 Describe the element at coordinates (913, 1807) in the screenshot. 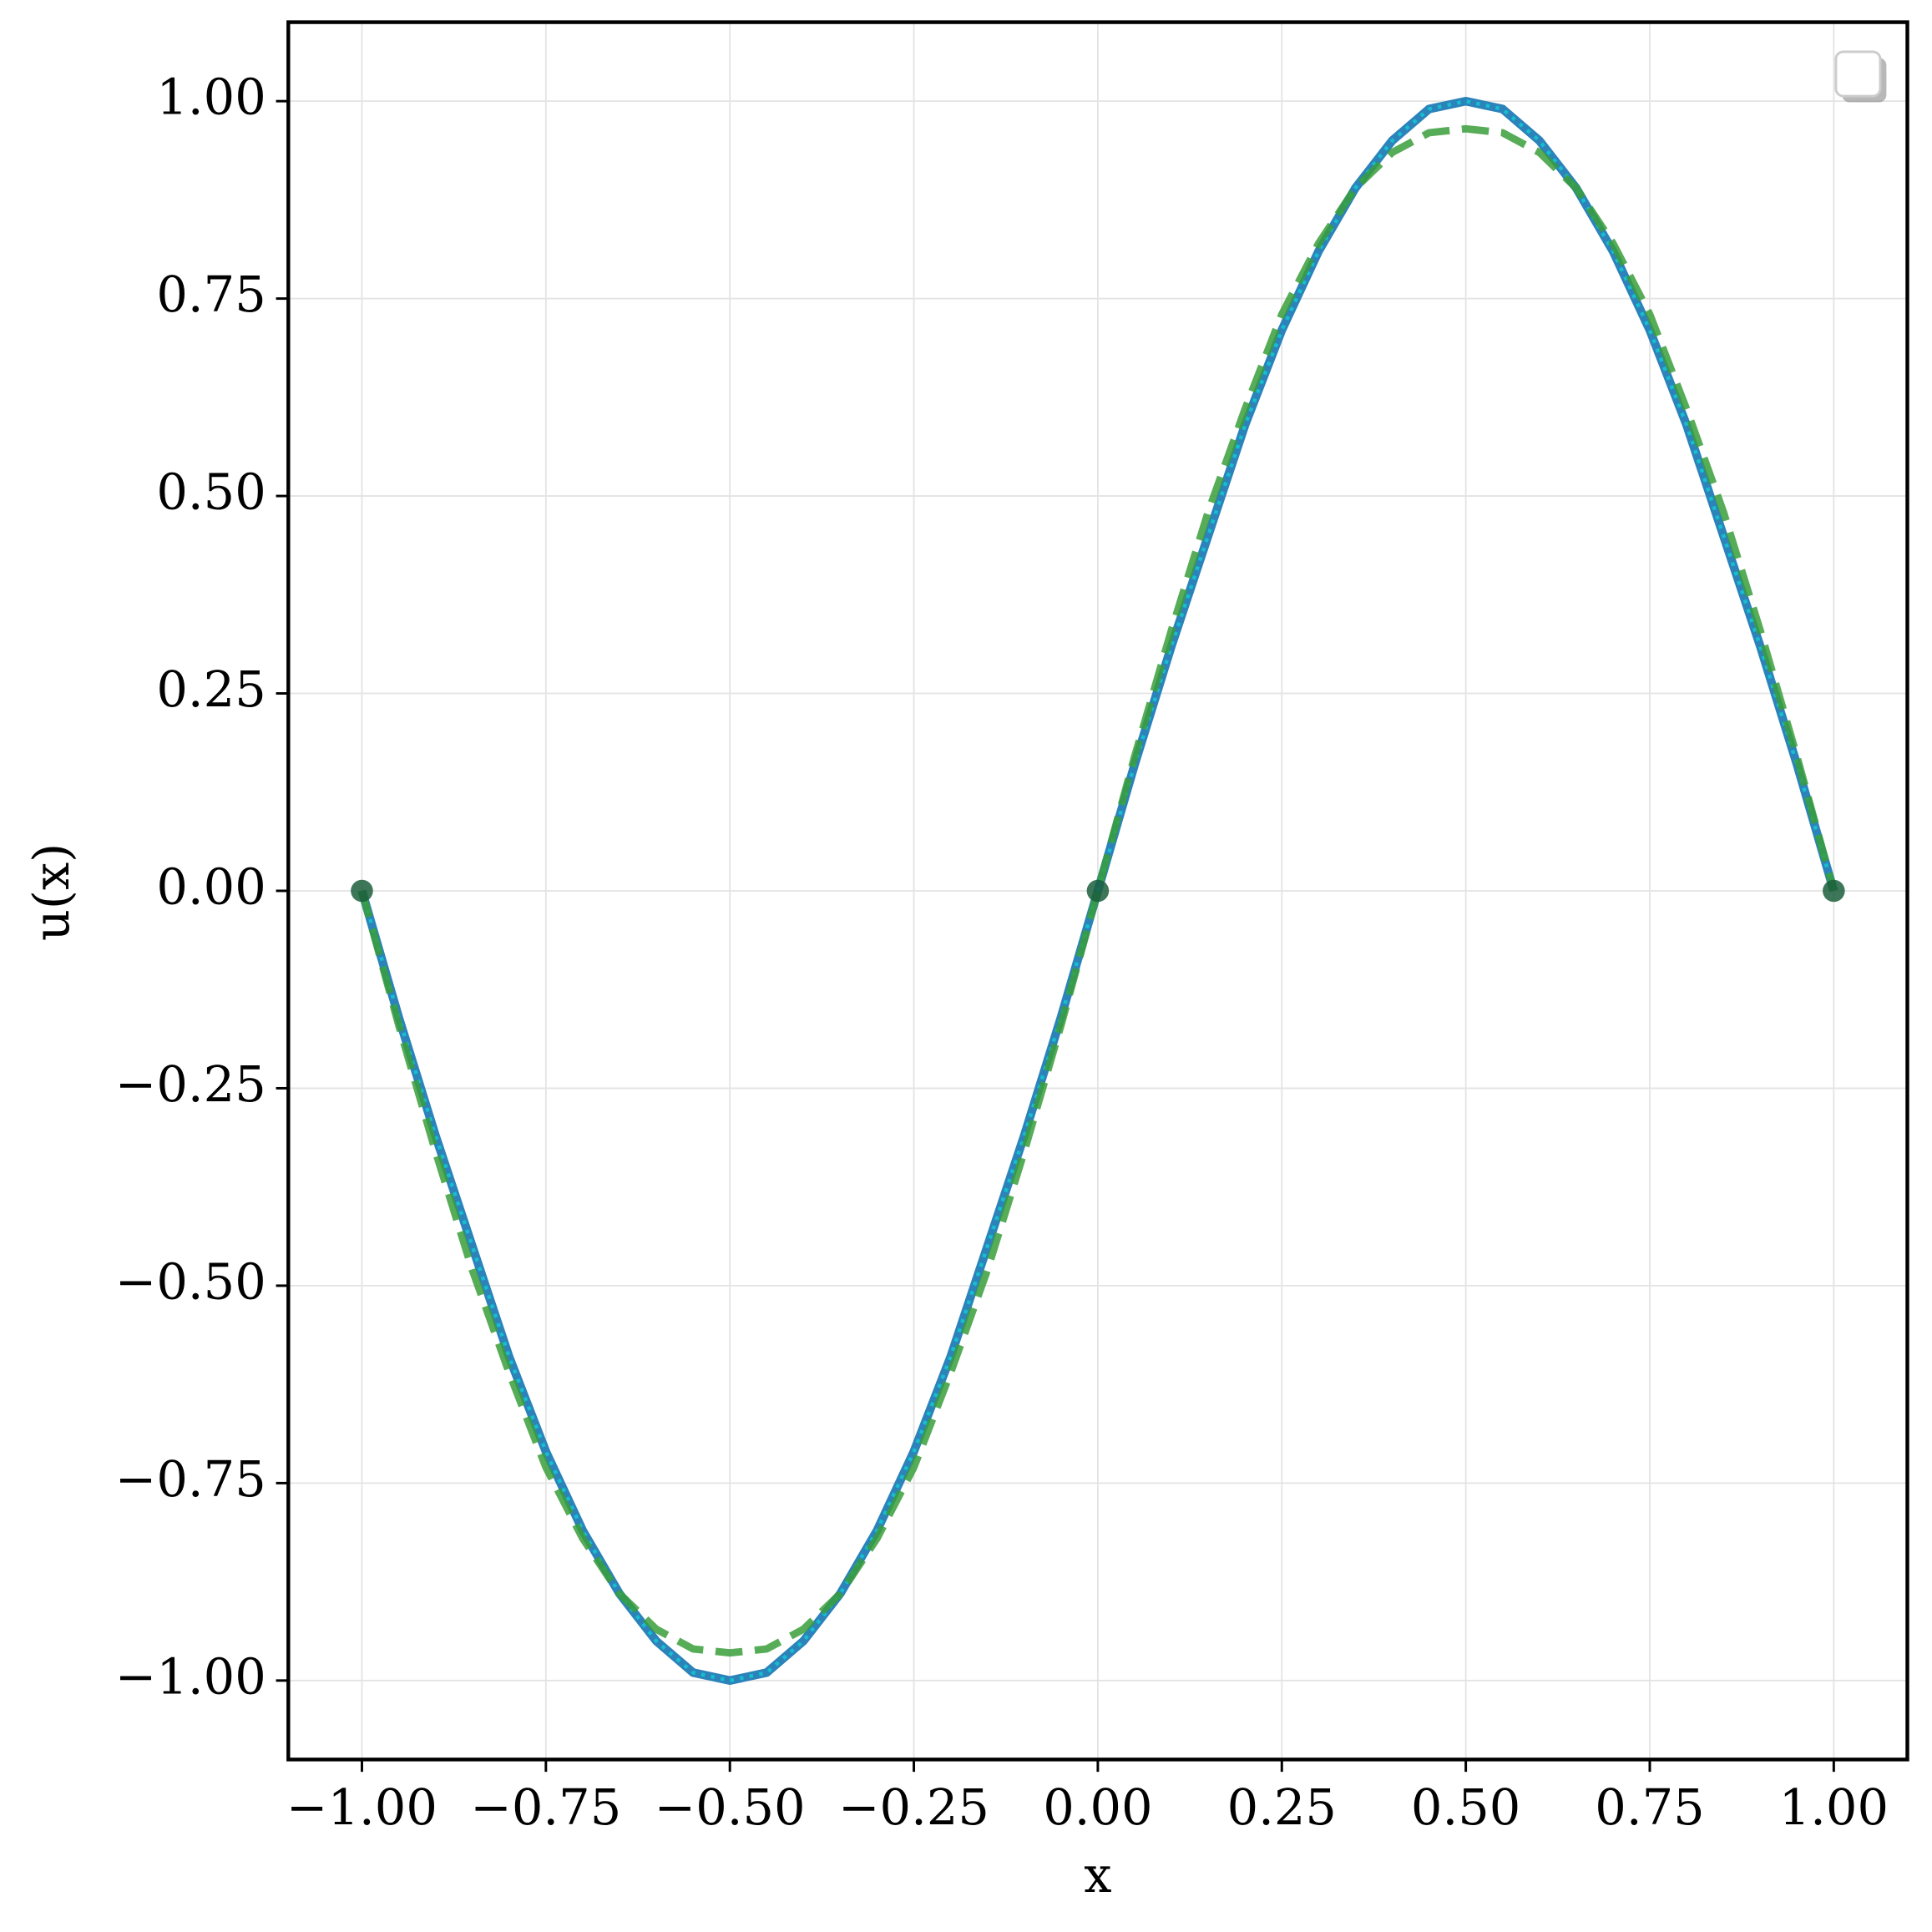

I see `x-tick-label: −0.25` at that location.